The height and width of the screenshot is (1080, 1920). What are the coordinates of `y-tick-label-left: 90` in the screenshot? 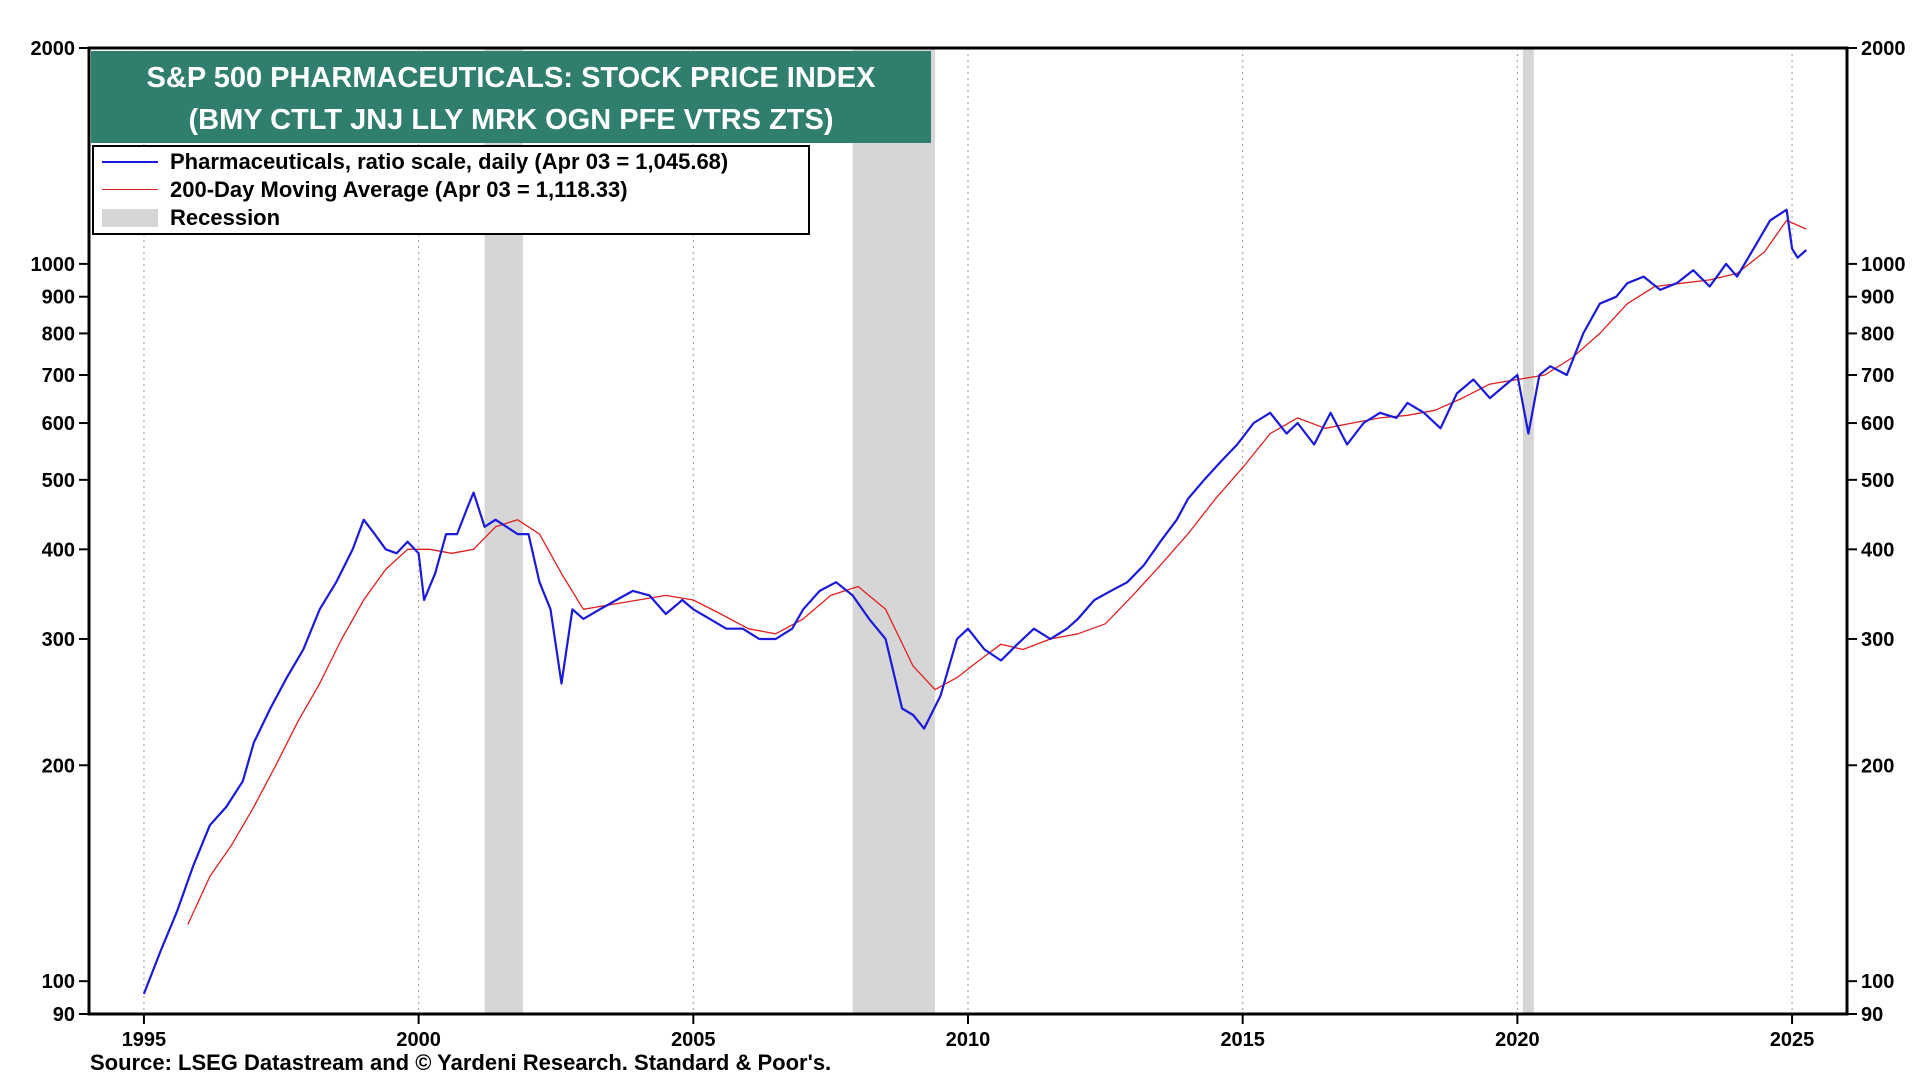 It's located at (64, 1015).